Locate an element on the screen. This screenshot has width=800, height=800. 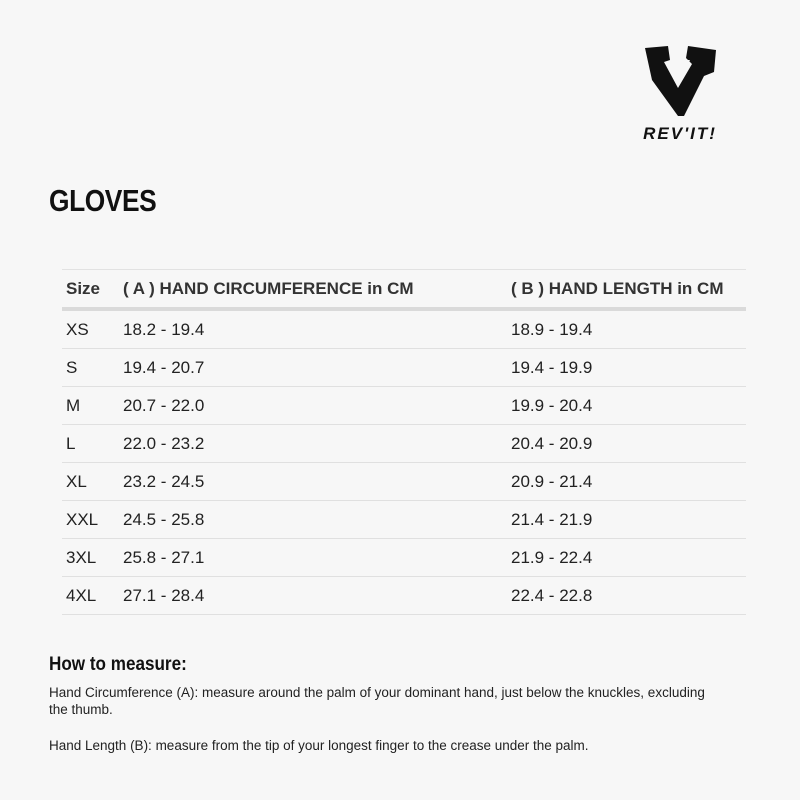
size-cell: 4XL is located at coordinates (81, 595).